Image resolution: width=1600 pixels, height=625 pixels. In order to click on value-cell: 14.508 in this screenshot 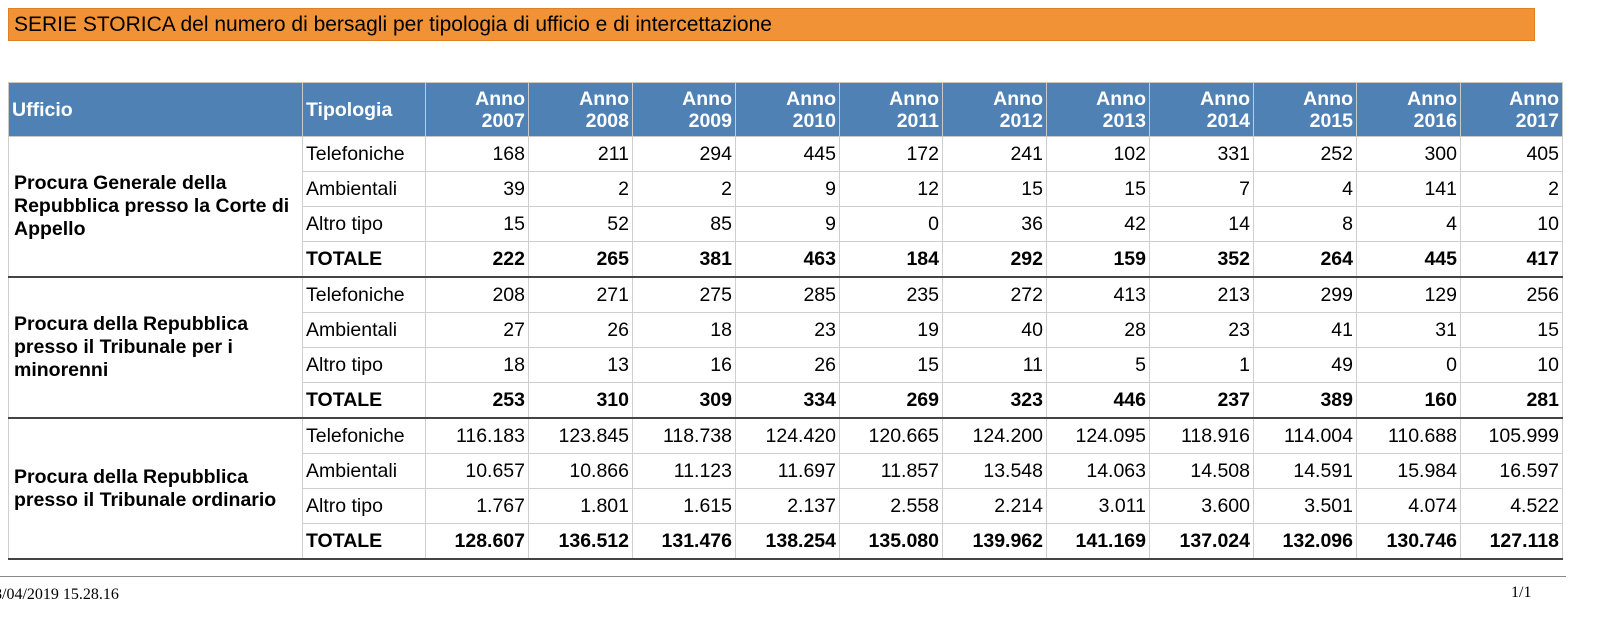, I will do `click(1201, 471)`.